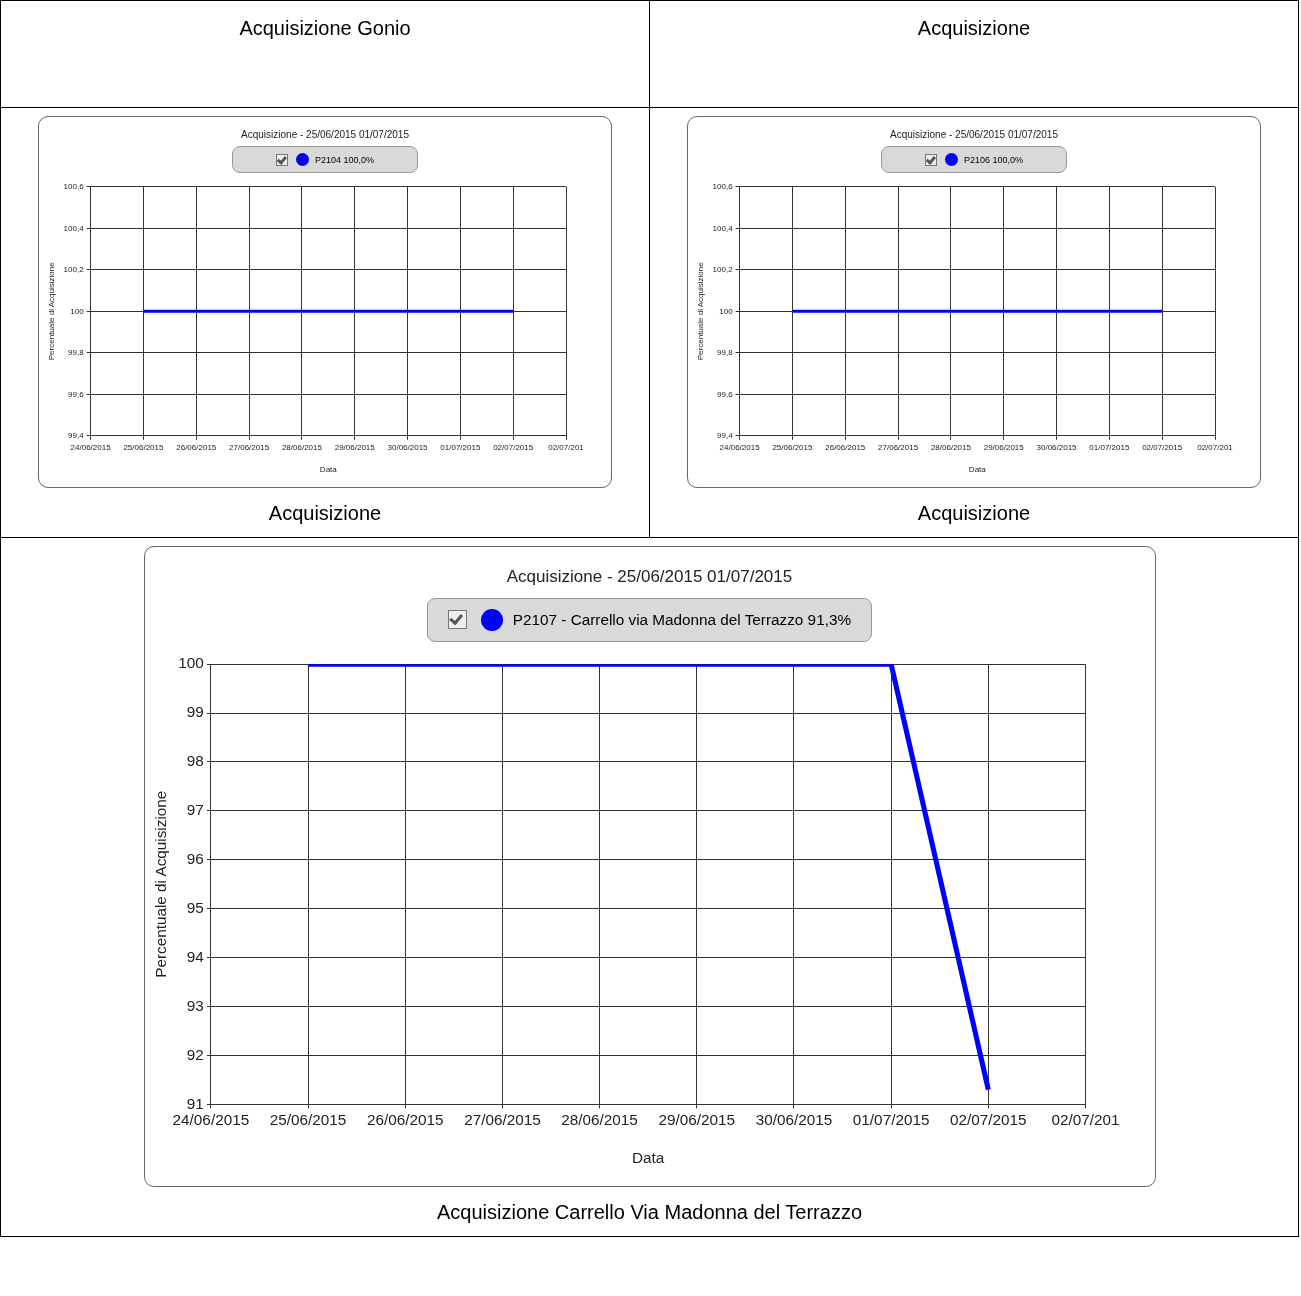  Describe the element at coordinates (344, 159) in the screenshot. I see `legend-label: P2104 100,0%` at that location.